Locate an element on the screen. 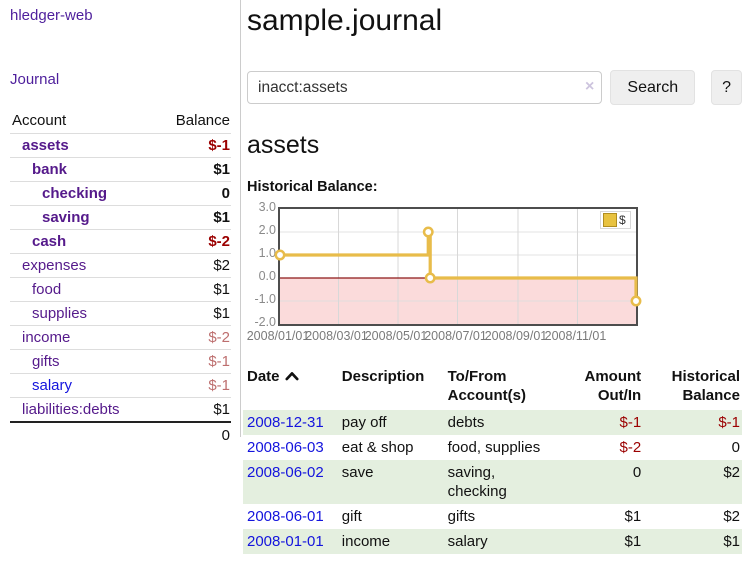 The height and width of the screenshot is (582, 742). register-row: 2008-12-31 pay off debts $-1 $-1 is located at coordinates (492, 422).